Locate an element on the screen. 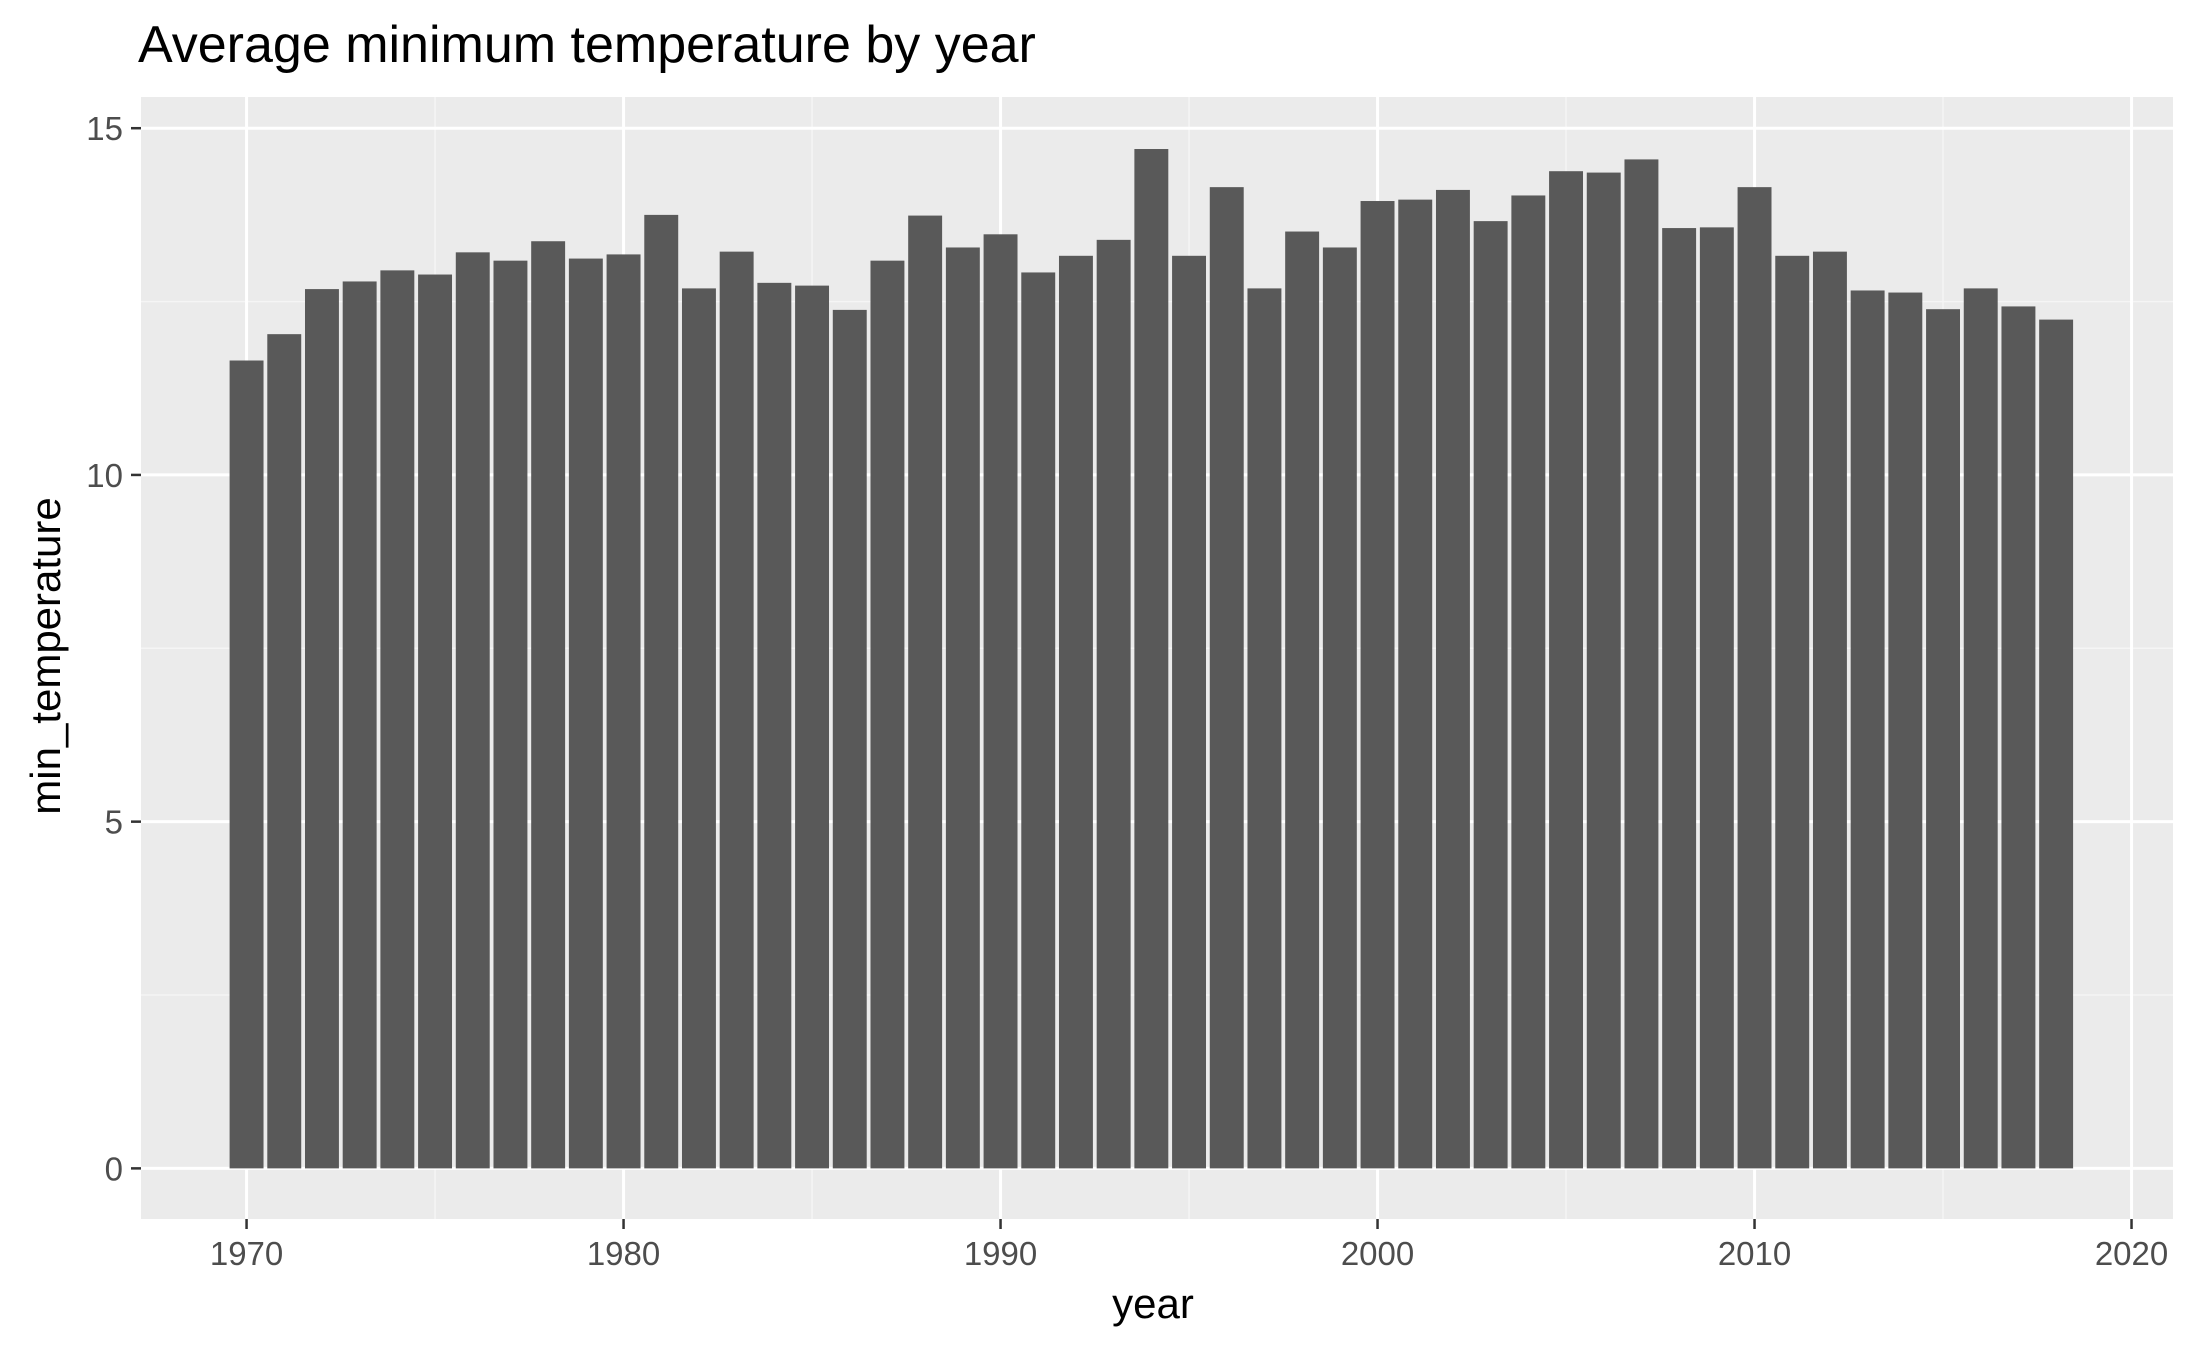  chart-title: Average minimum temperature by year is located at coordinates (587, 45).